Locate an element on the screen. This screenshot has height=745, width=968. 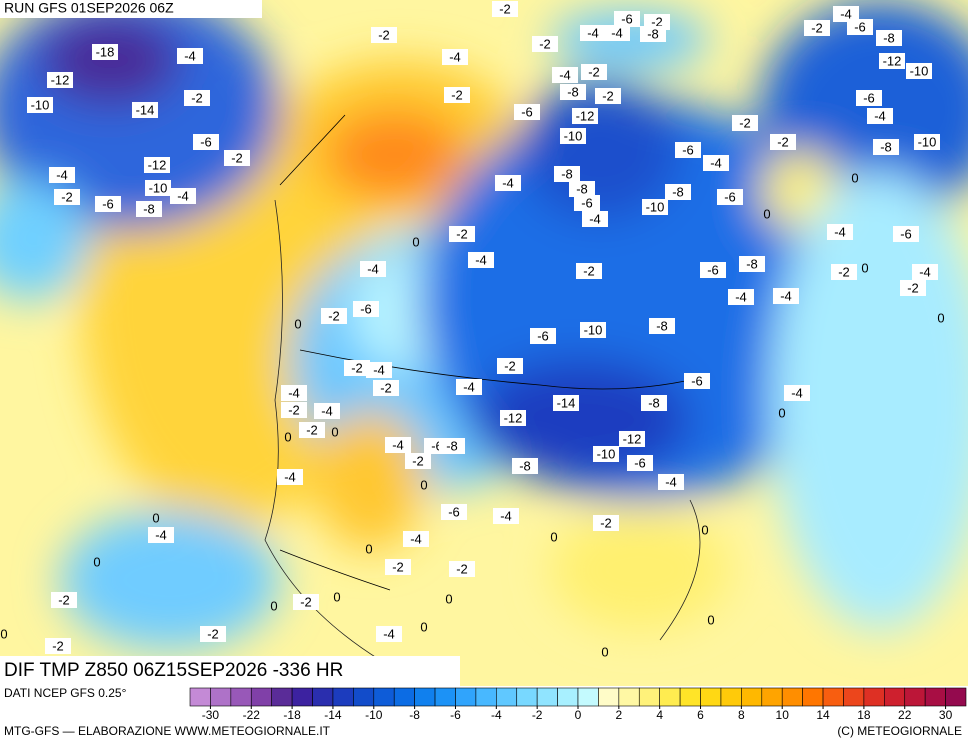
colorbar-tick-label: -4 is located at coordinates (496, 715).